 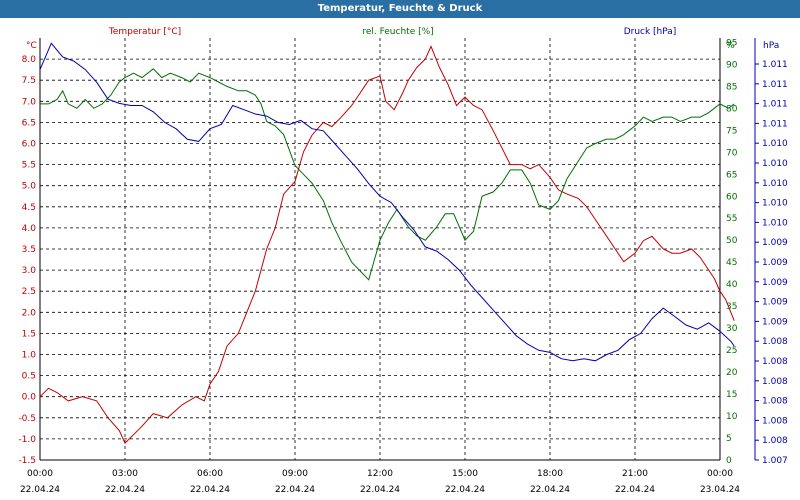 What do you see at coordinates (731, 351) in the screenshot?
I see `humidity-tick-label: 25` at bounding box center [731, 351].